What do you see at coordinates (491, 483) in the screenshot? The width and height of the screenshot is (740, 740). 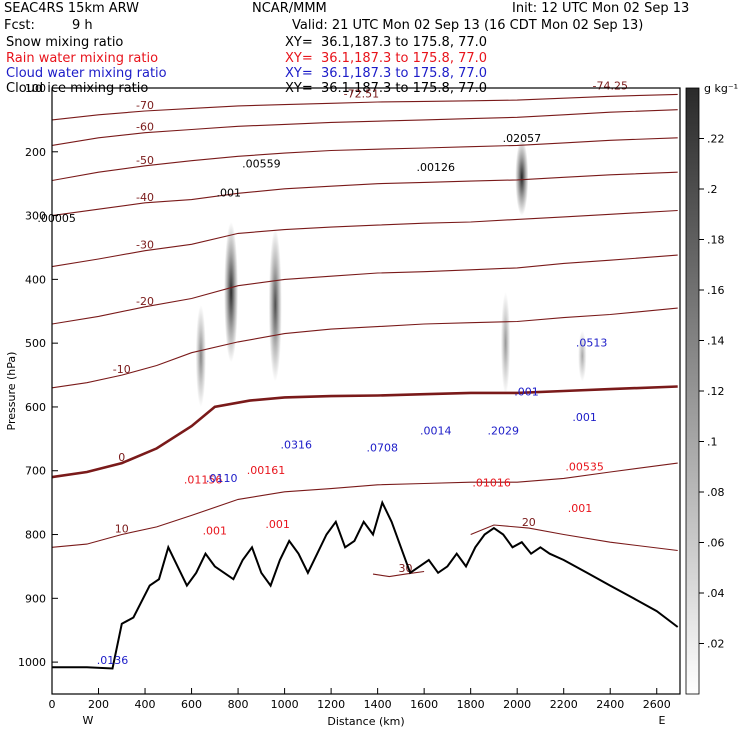 I see `rain-max-label: .01016` at bounding box center [491, 483].